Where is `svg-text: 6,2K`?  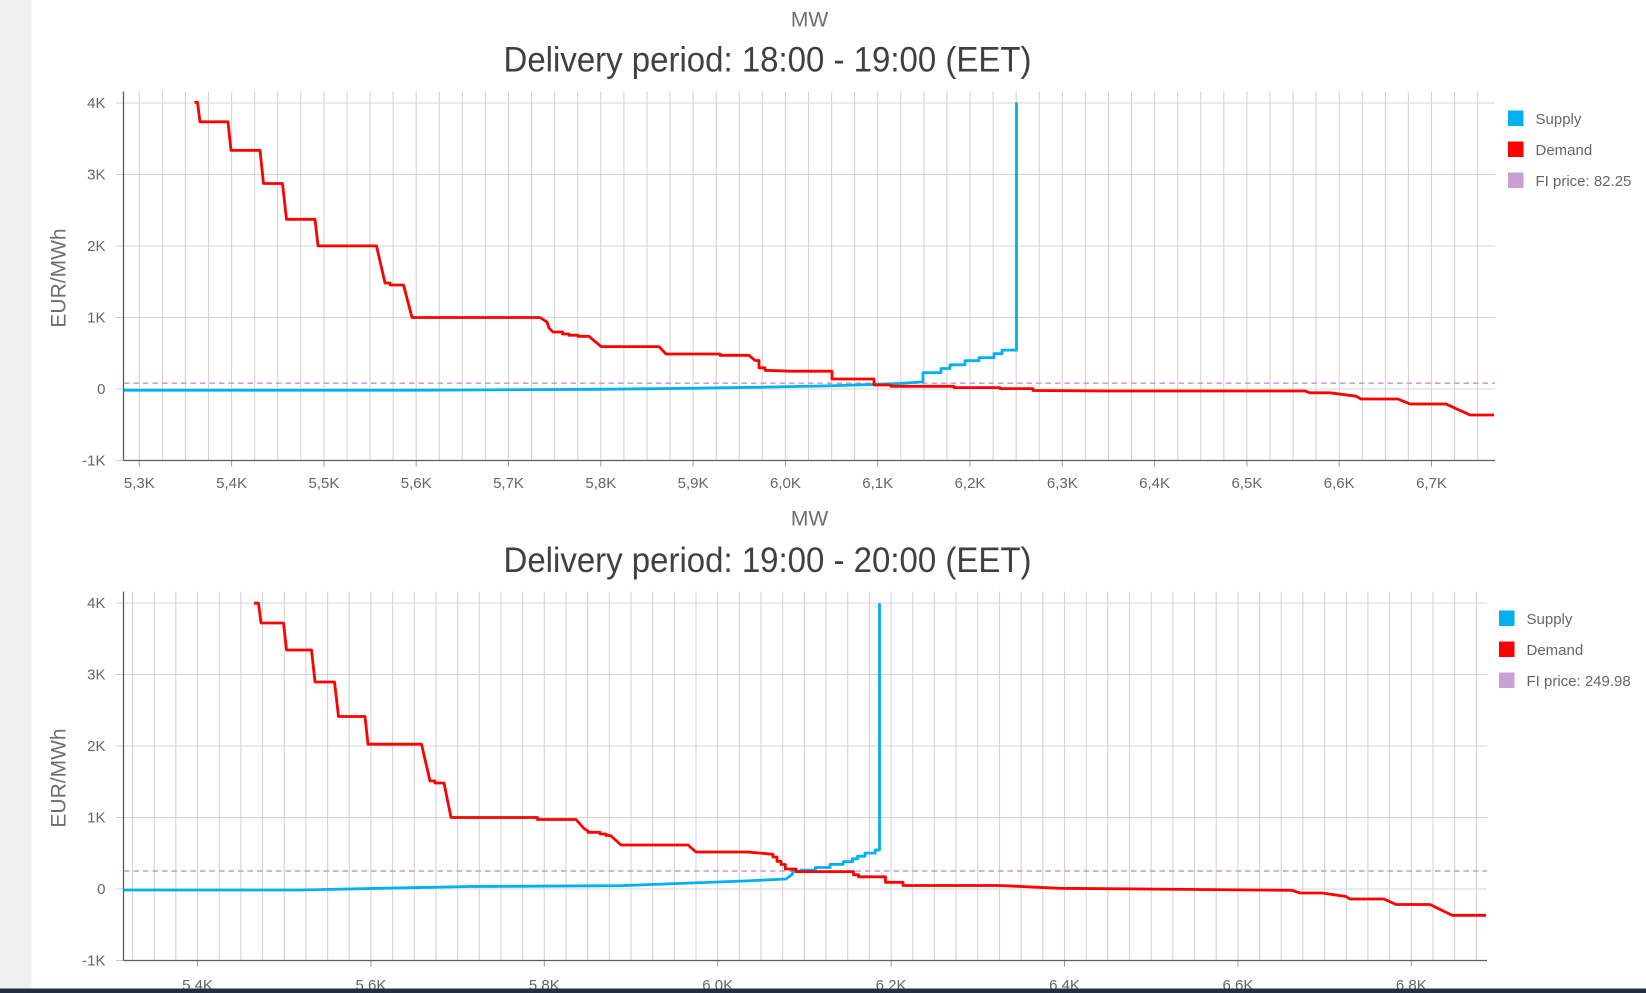 svg-text: 6,2K is located at coordinates (970, 483).